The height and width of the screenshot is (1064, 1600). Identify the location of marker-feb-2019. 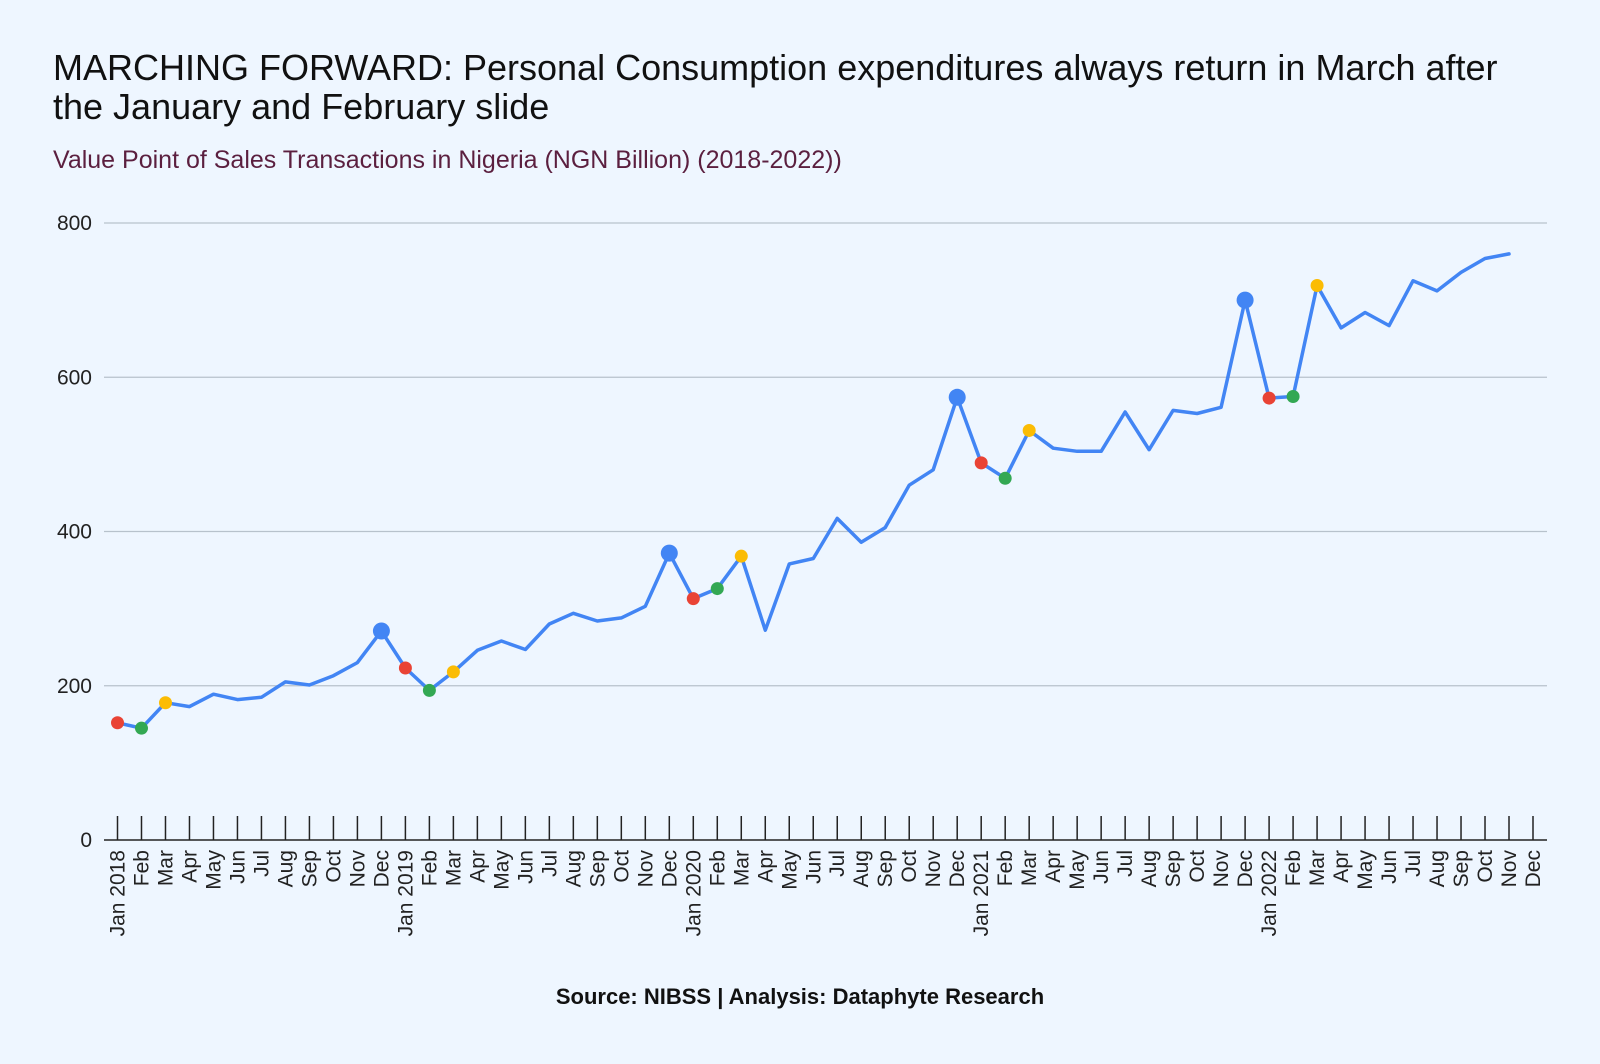
(429, 690).